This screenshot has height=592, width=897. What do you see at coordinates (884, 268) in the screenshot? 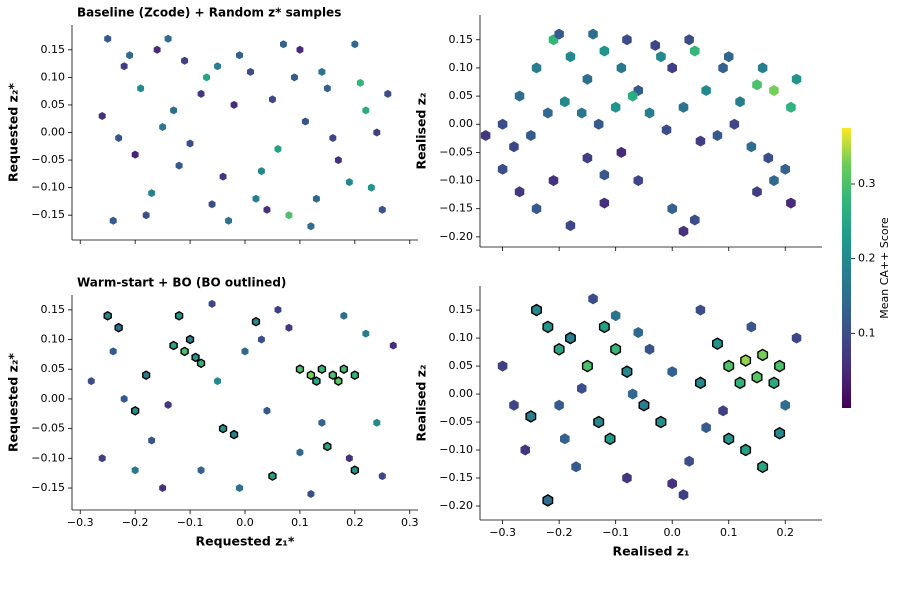
I see `colorbar-label: Mean CA++ Score` at bounding box center [884, 268].